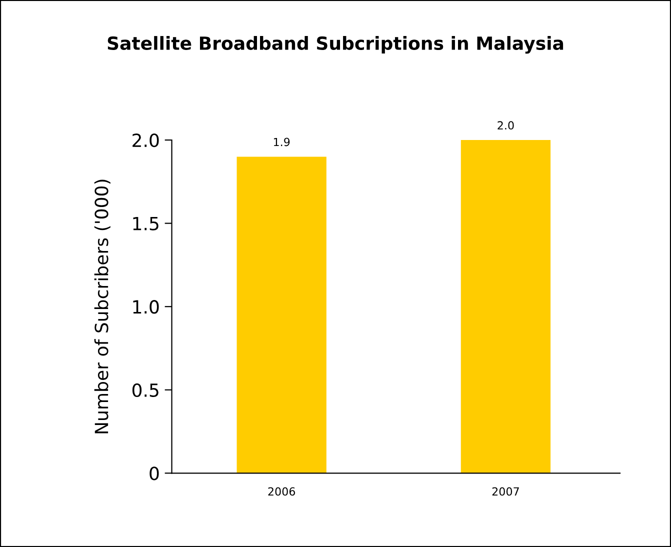 Image resolution: width=671 pixels, height=547 pixels. What do you see at coordinates (102, 307) in the screenshot?
I see `y-axis-title: Number of Subcribers ('000)` at bounding box center [102, 307].